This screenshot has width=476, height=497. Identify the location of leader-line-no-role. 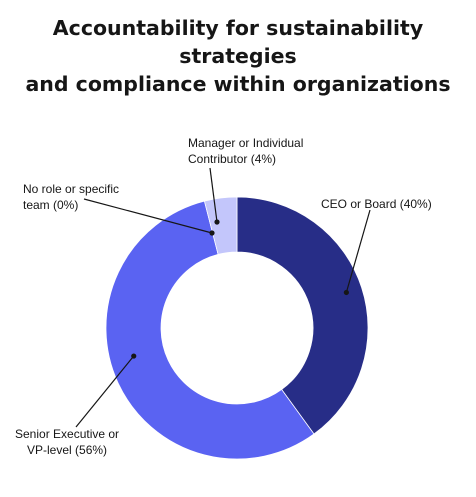
(148, 216).